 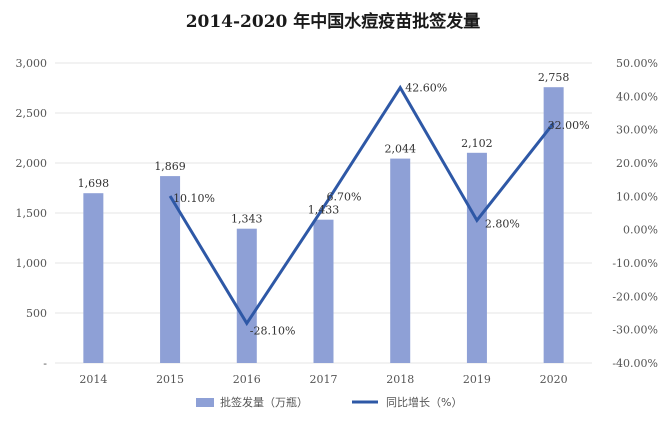 What do you see at coordinates (637, 163) in the screenshot?
I see `right-y-tick-label: 20.00%` at bounding box center [637, 163].